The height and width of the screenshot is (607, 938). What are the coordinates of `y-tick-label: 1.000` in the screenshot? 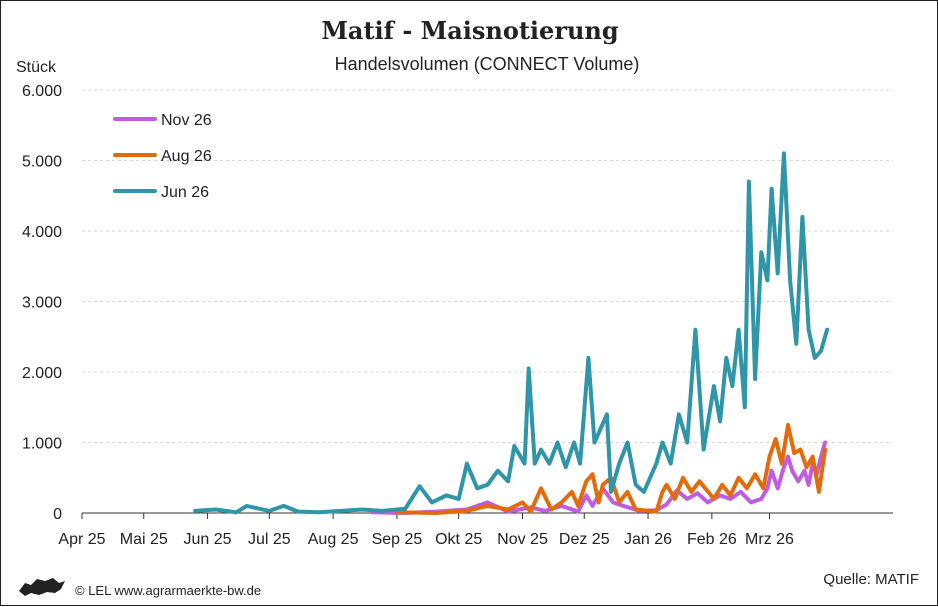 It's located at (42, 444).